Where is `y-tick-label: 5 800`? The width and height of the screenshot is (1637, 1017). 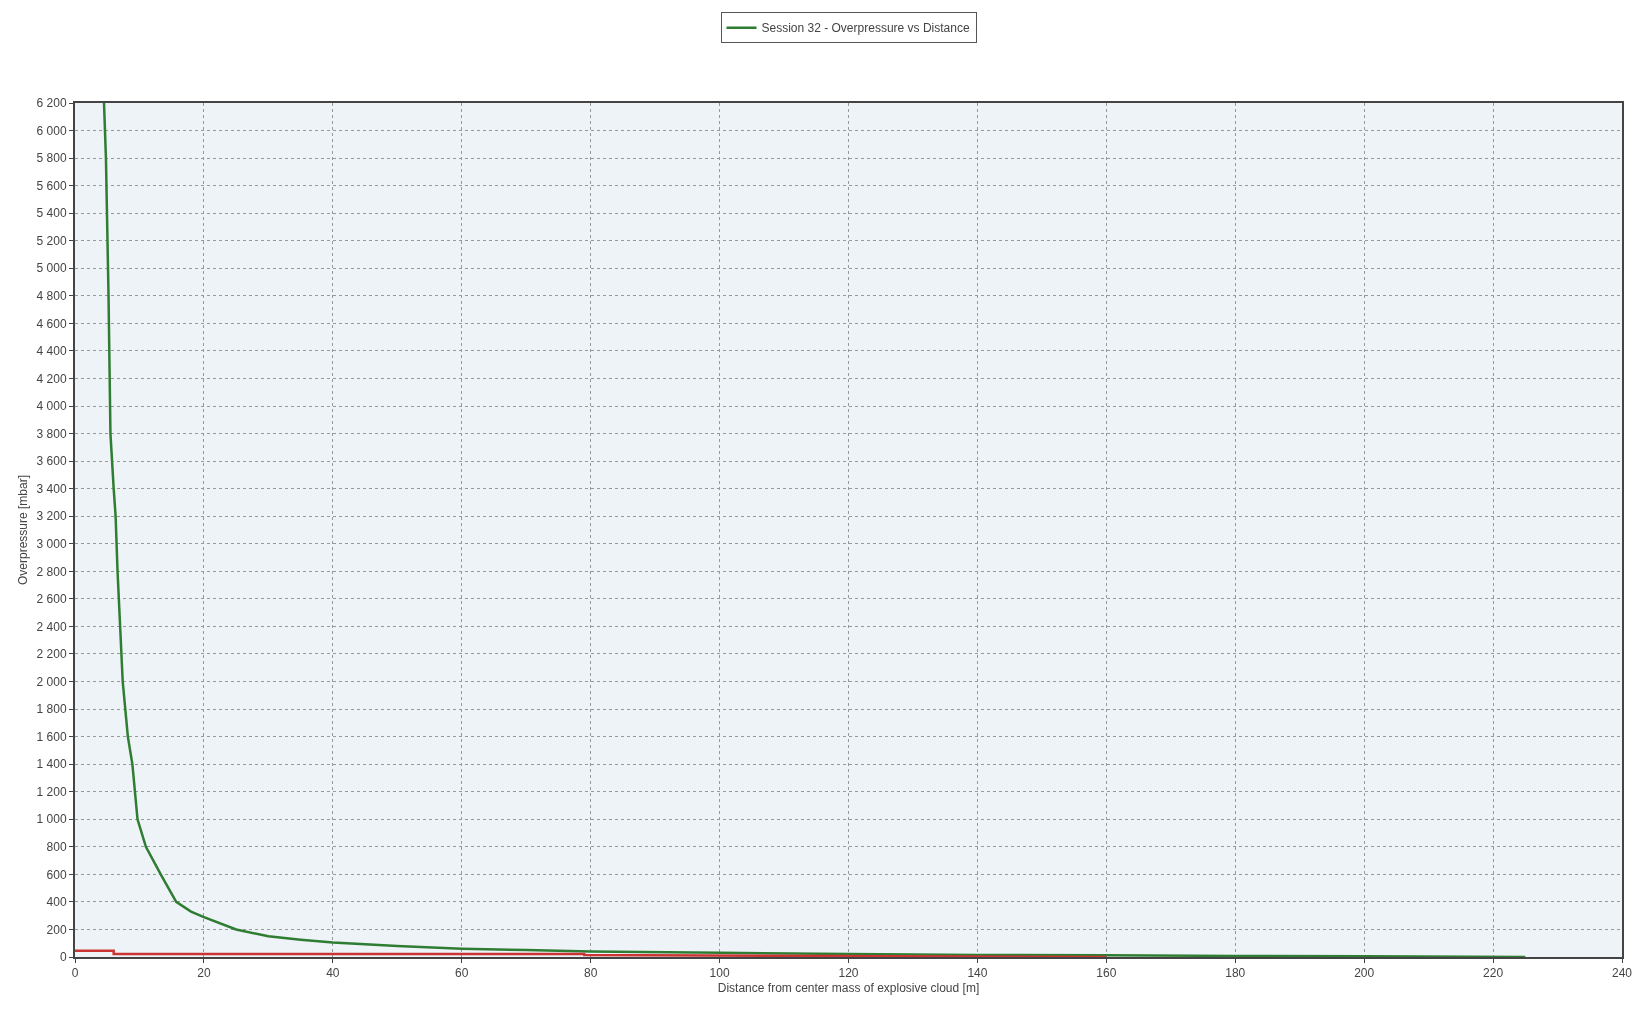
y-tick-label: 5 800 is located at coordinates (51, 158).